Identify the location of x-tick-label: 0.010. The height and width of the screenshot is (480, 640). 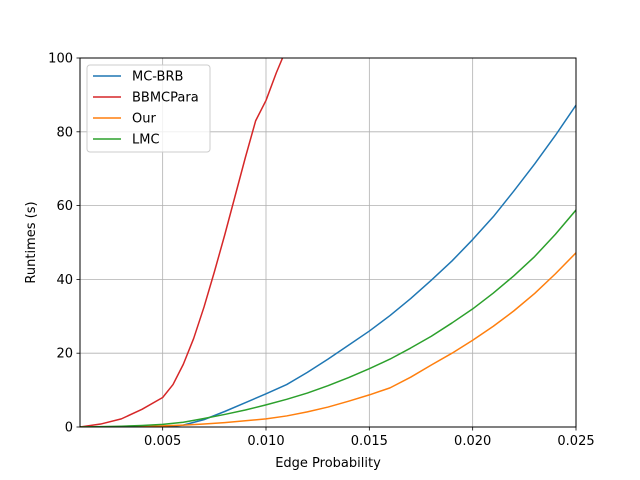
(265, 441).